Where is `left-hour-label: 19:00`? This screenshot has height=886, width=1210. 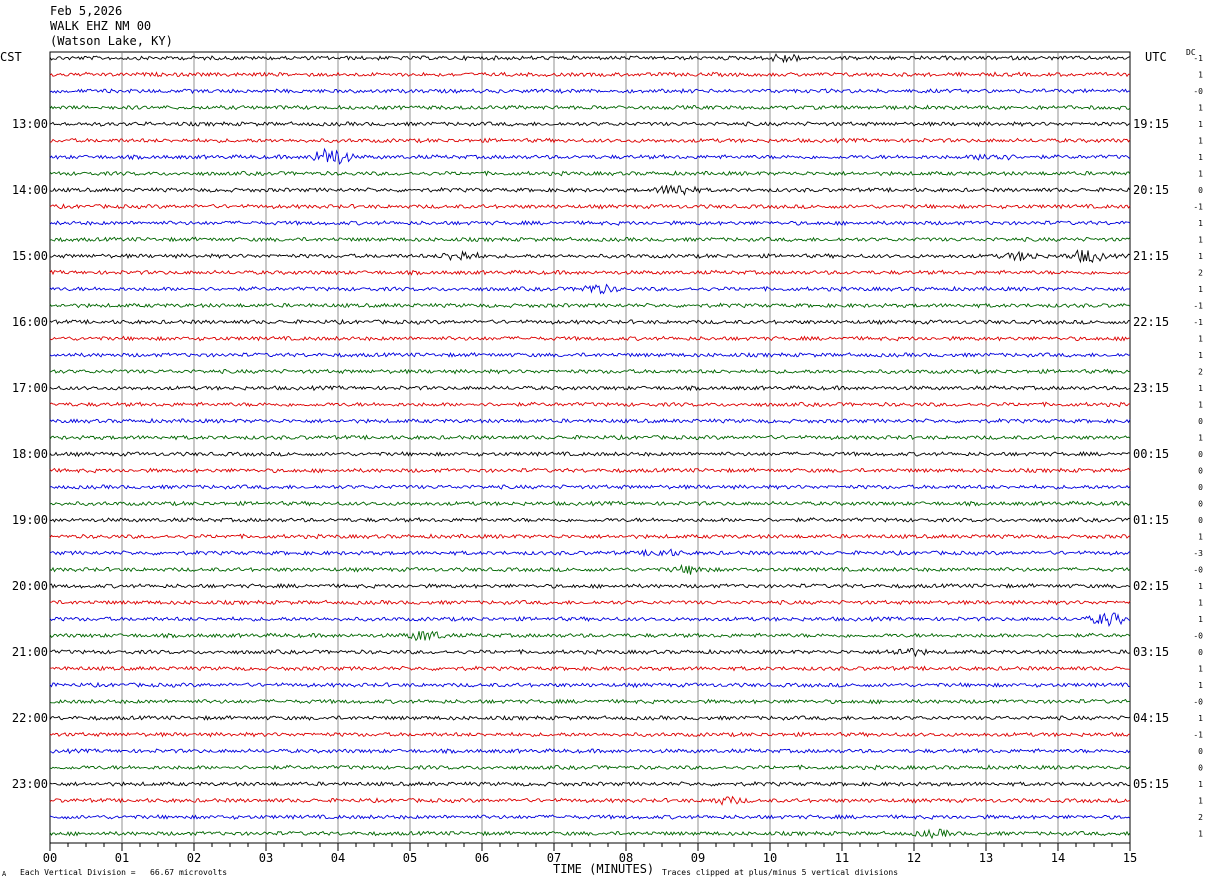
left-hour-label: 19:00 is located at coordinates (30, 520).